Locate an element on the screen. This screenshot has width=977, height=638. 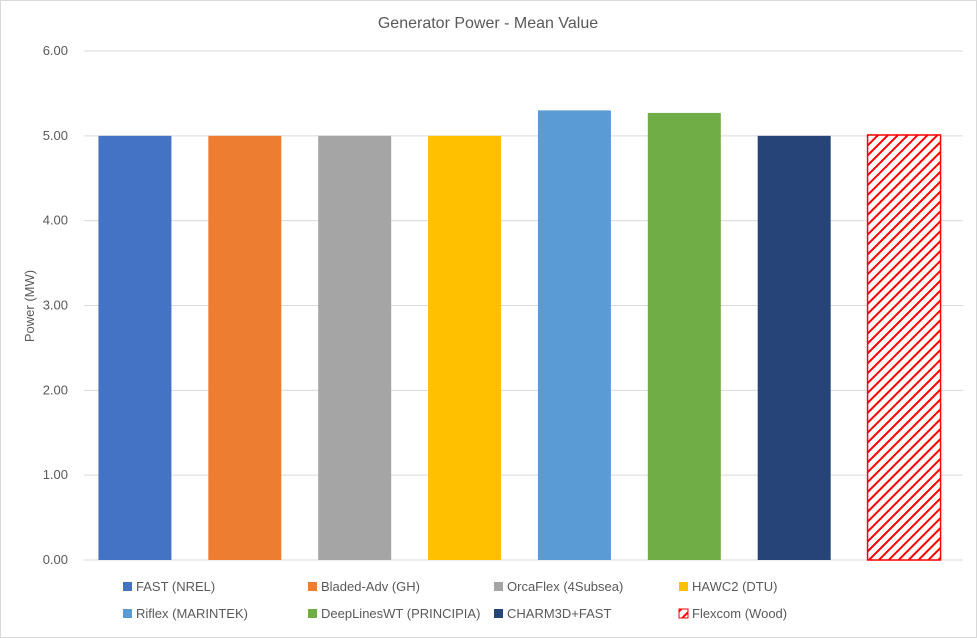
legend-label: HAWC2 (DTU) is located at coordinates (734, 586).